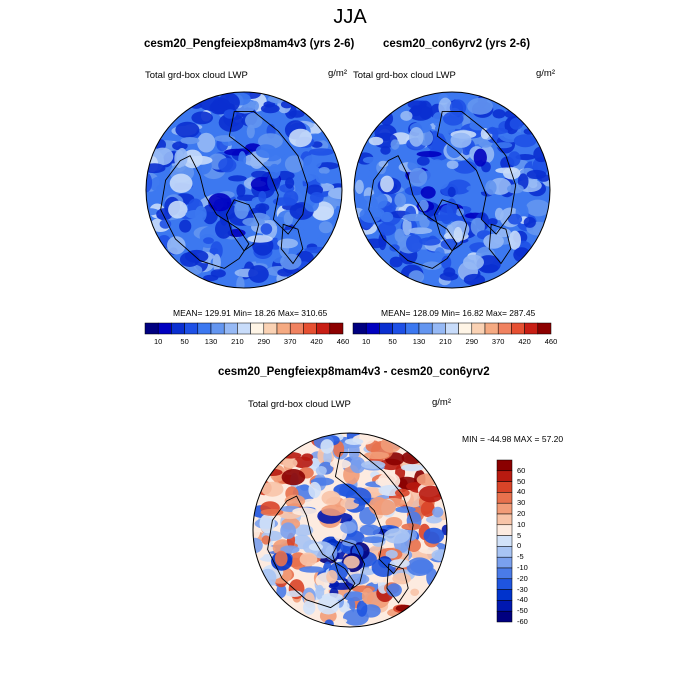 This screenshot has height=700, width=700. I want to click on panel2-units-label: g/m², so click(545, 73).